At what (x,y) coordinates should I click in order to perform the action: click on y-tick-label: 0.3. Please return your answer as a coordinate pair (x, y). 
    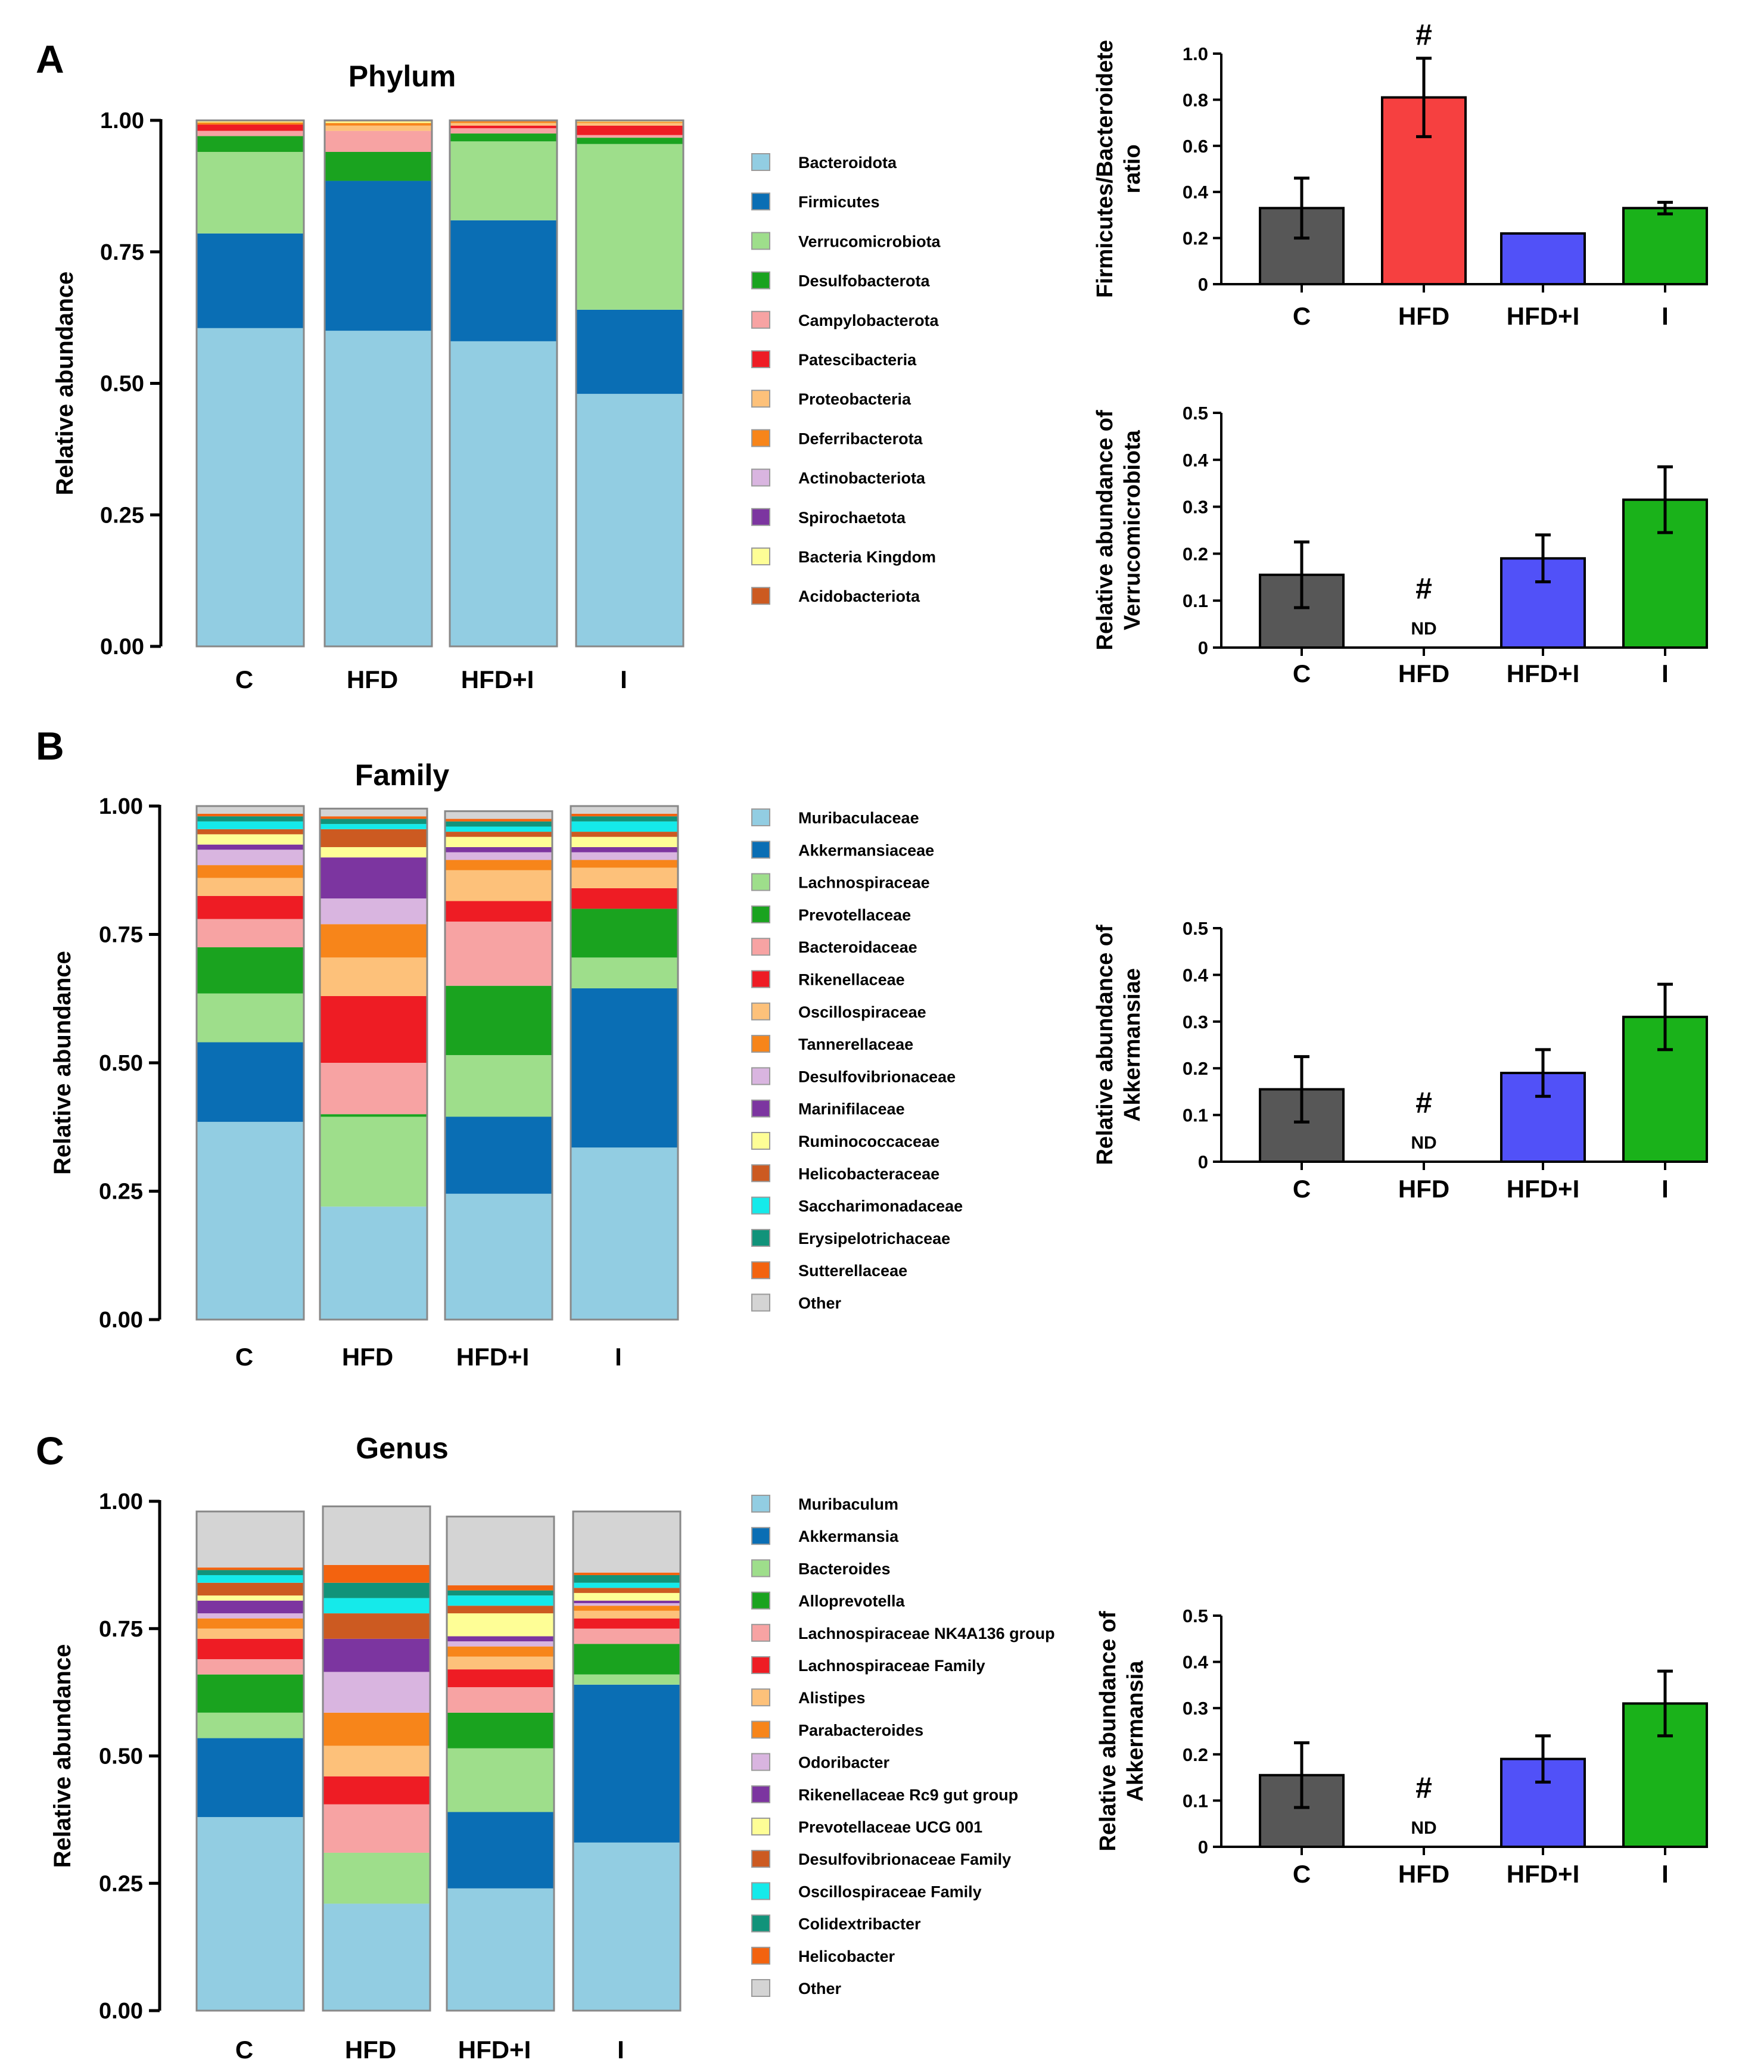
    Looking at the image, I should click on (1195, 1708).